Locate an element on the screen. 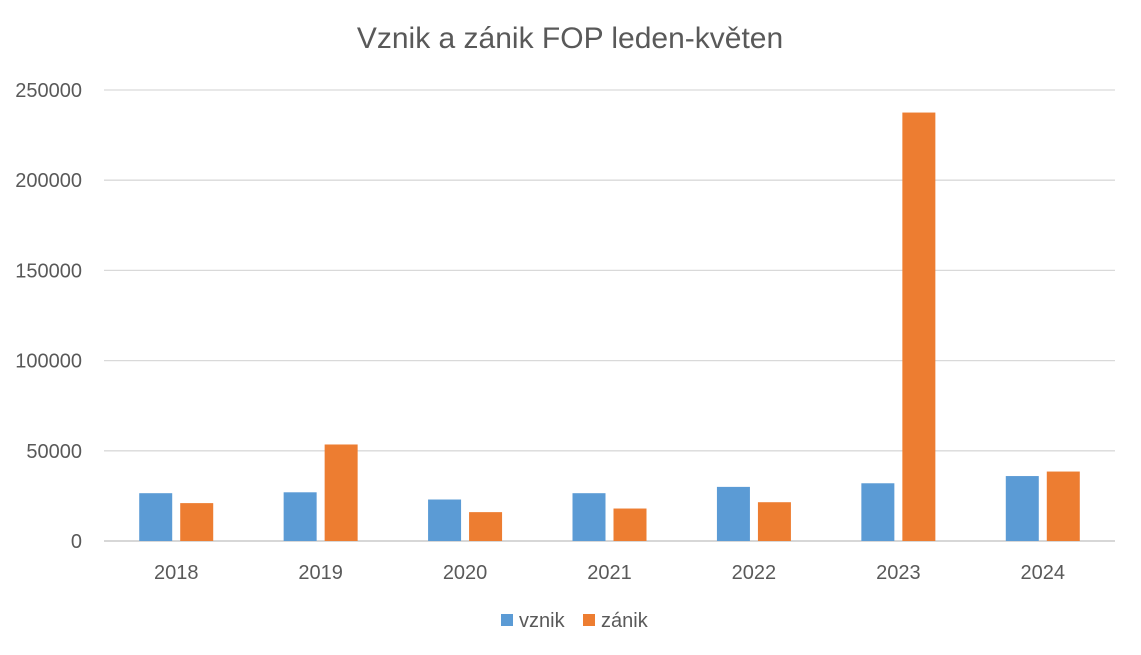  y-tick-label: 200000 is located at coordinates (48, 181).